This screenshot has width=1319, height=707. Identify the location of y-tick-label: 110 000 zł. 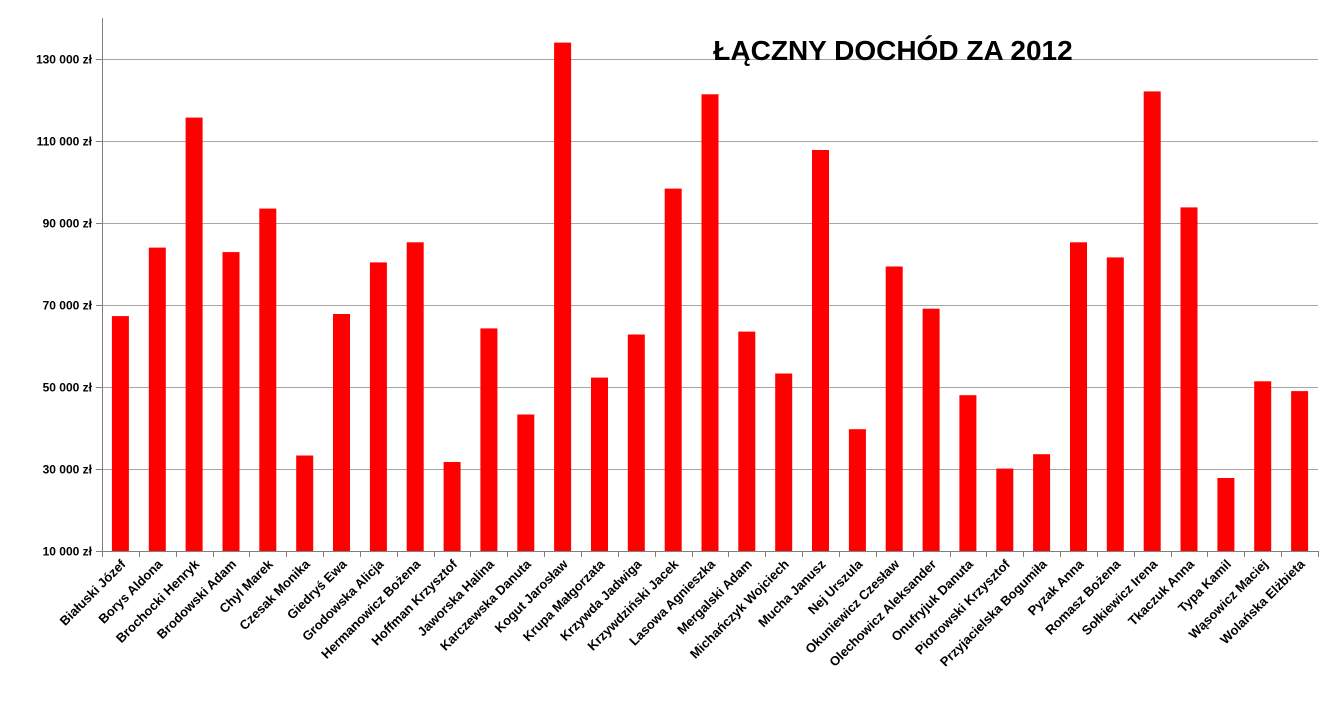
(65, 142).